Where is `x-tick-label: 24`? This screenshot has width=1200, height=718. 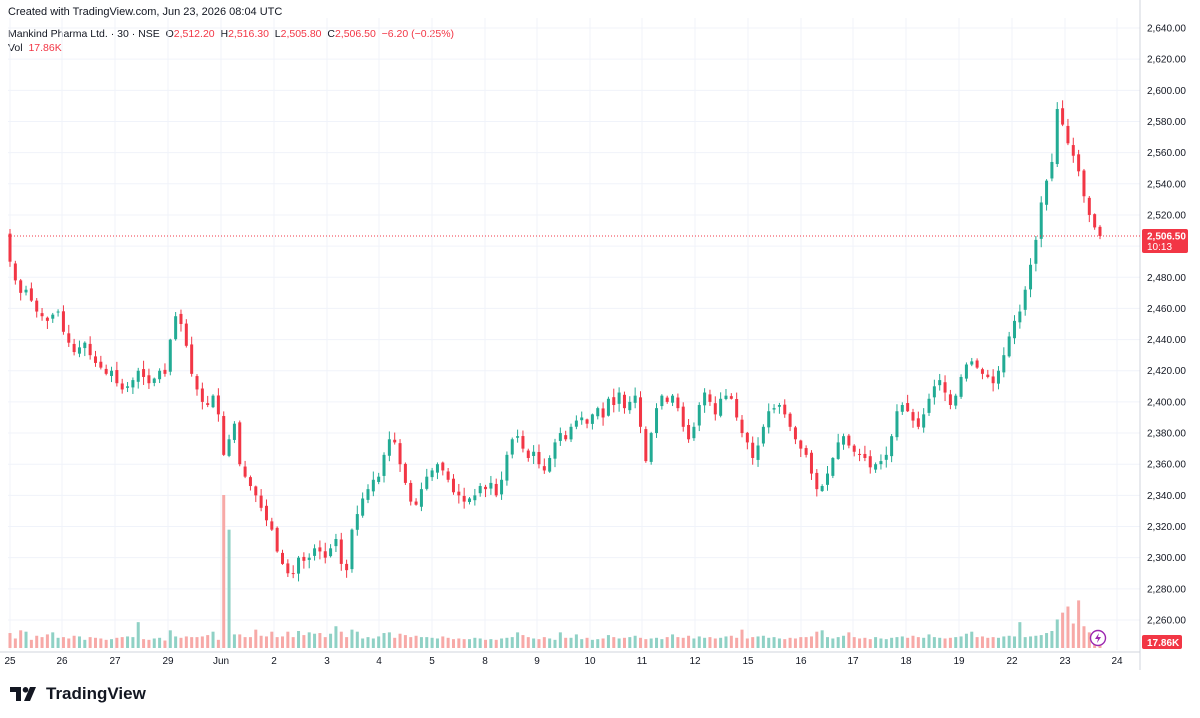 x-tick-label: 24 is located at coordinates (1117, 661).